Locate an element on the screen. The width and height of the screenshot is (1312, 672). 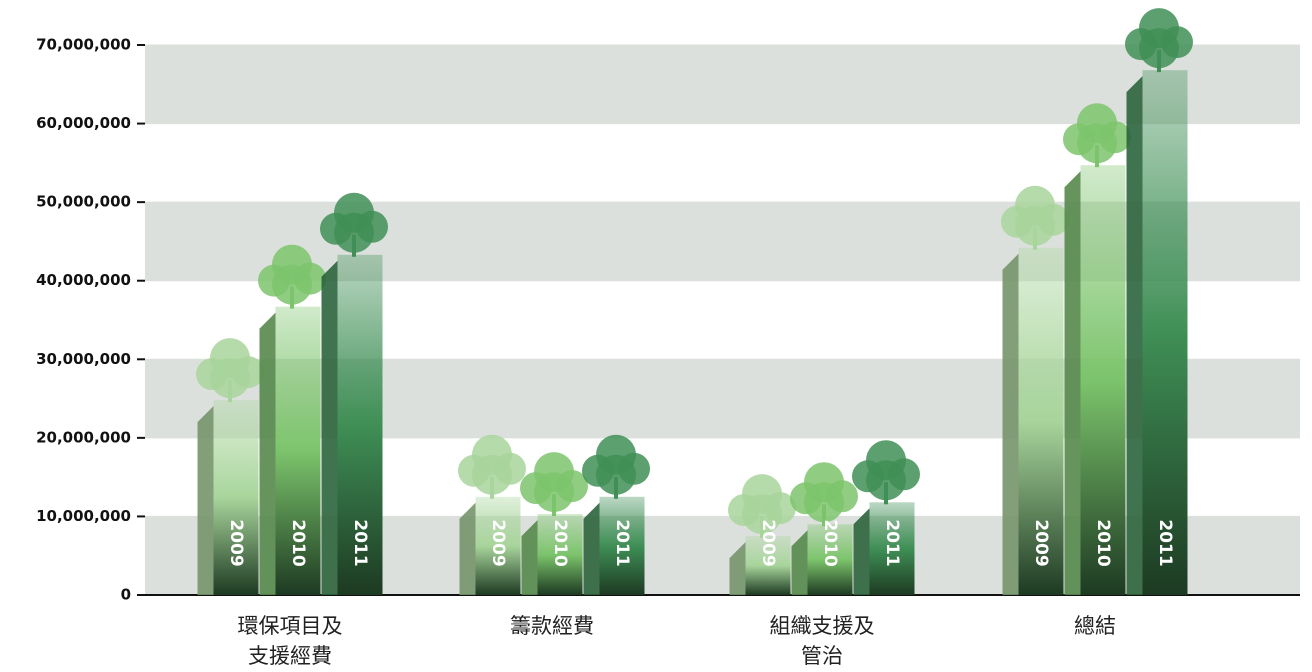
x-tick-label: 組織支援及管治 is located at coordinates (822, 641).